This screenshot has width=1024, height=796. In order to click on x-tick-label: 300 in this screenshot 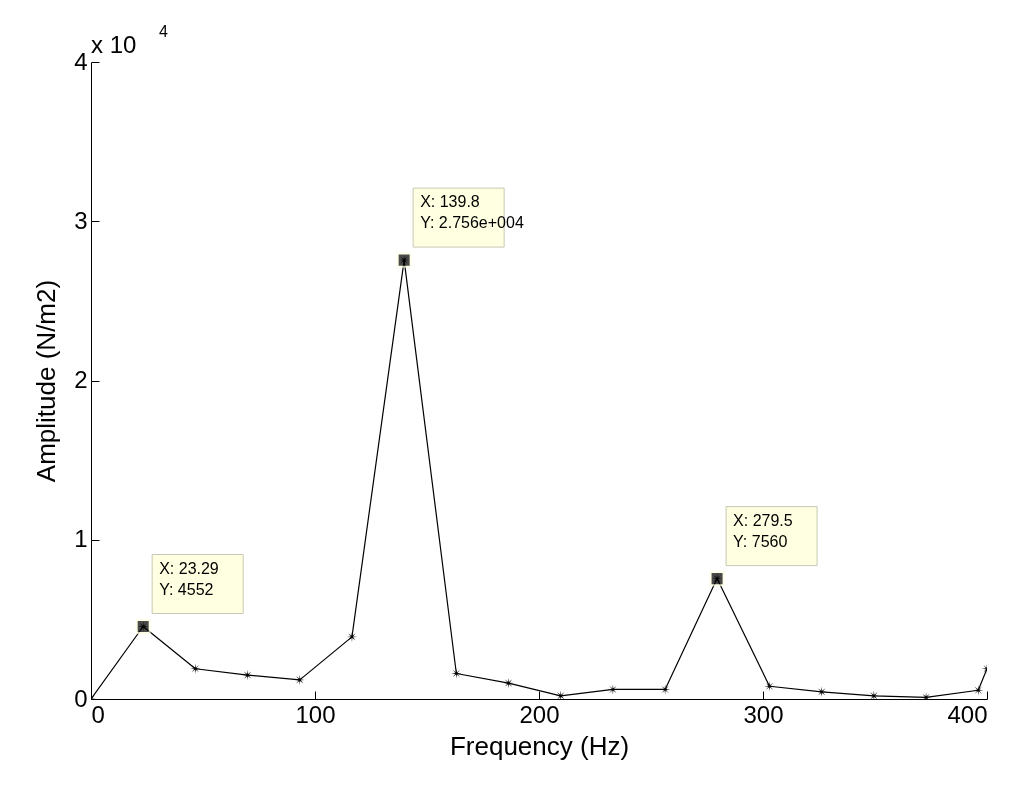, I will do `click(763, 714)`.